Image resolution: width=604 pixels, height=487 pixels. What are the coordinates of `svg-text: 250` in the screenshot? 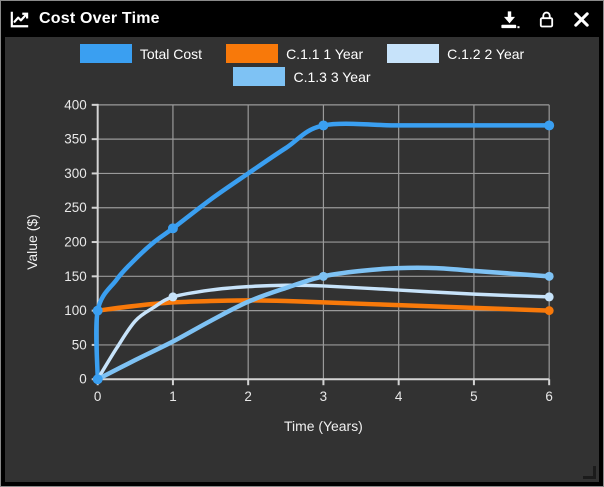 It's located at (75, 207).